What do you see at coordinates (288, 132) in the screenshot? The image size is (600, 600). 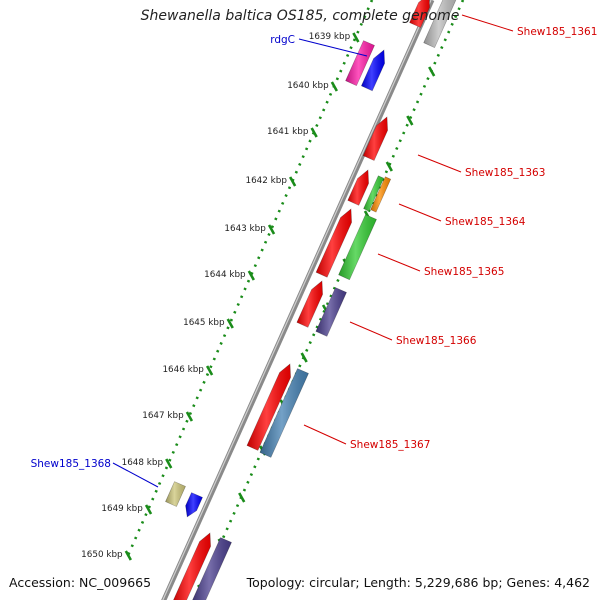 I see `kbp-tick-label: 1641 kbp` at bounding box center [288, 132].